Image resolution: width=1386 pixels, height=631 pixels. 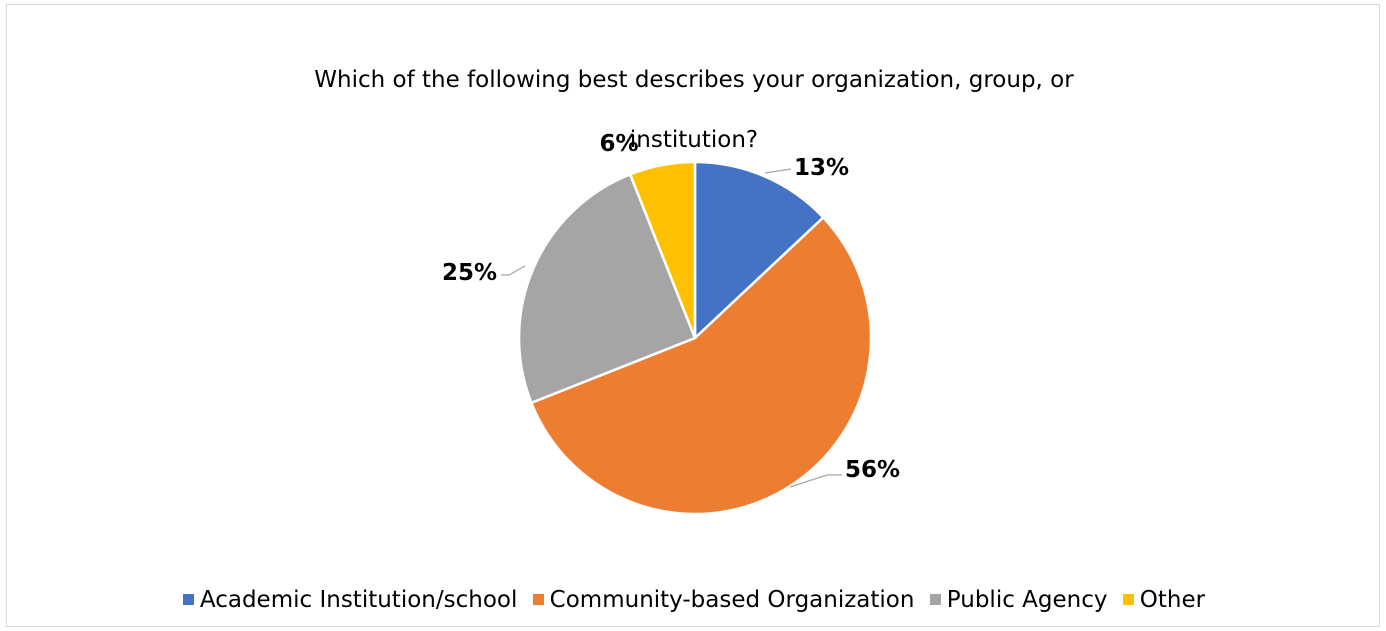 I want to click on legend-label-other: Other, so click(x=1172, y=600).